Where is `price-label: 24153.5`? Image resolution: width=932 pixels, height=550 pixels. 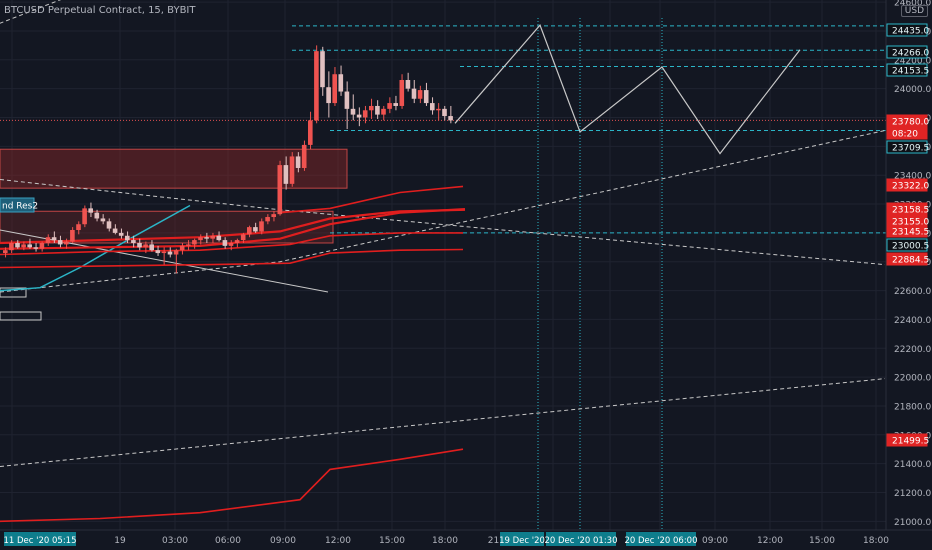 price-label: 24153.5 is located at coordinates (910, 72).